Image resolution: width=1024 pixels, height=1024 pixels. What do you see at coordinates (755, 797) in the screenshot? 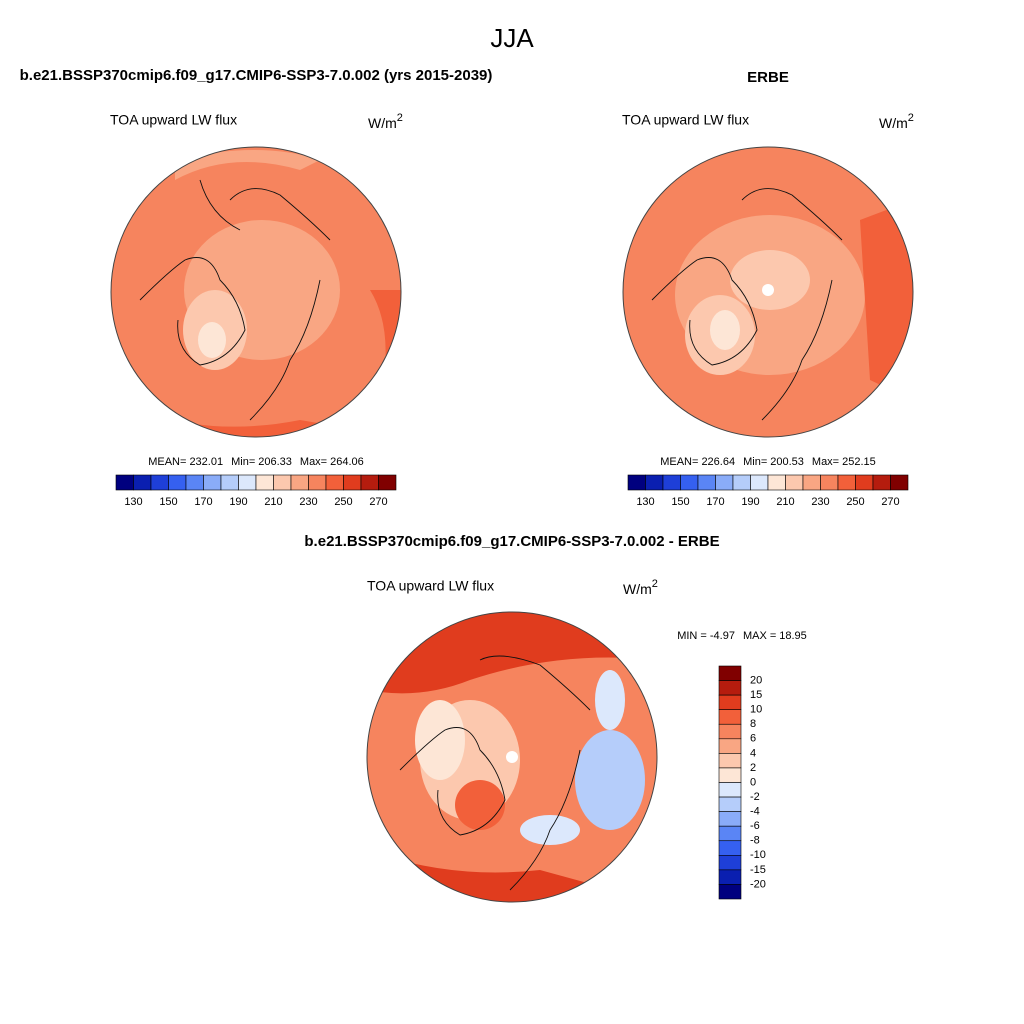
I see `colorbar-label: -2` at bounding box center [755, 797].